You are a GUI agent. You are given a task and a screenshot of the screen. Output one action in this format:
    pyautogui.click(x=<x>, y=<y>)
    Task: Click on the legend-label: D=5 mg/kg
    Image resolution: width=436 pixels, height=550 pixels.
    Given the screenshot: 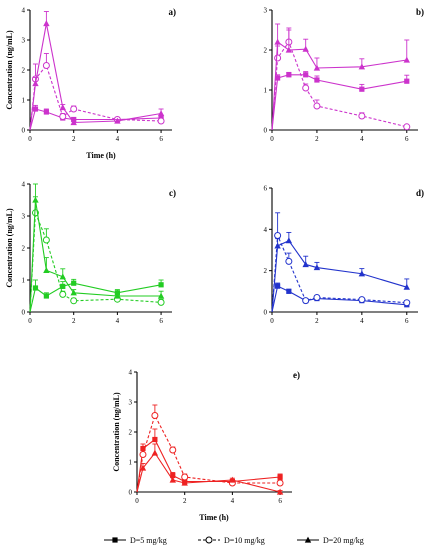 What is the action you would take?
    pyautogui.click(x=148, y=540)
    